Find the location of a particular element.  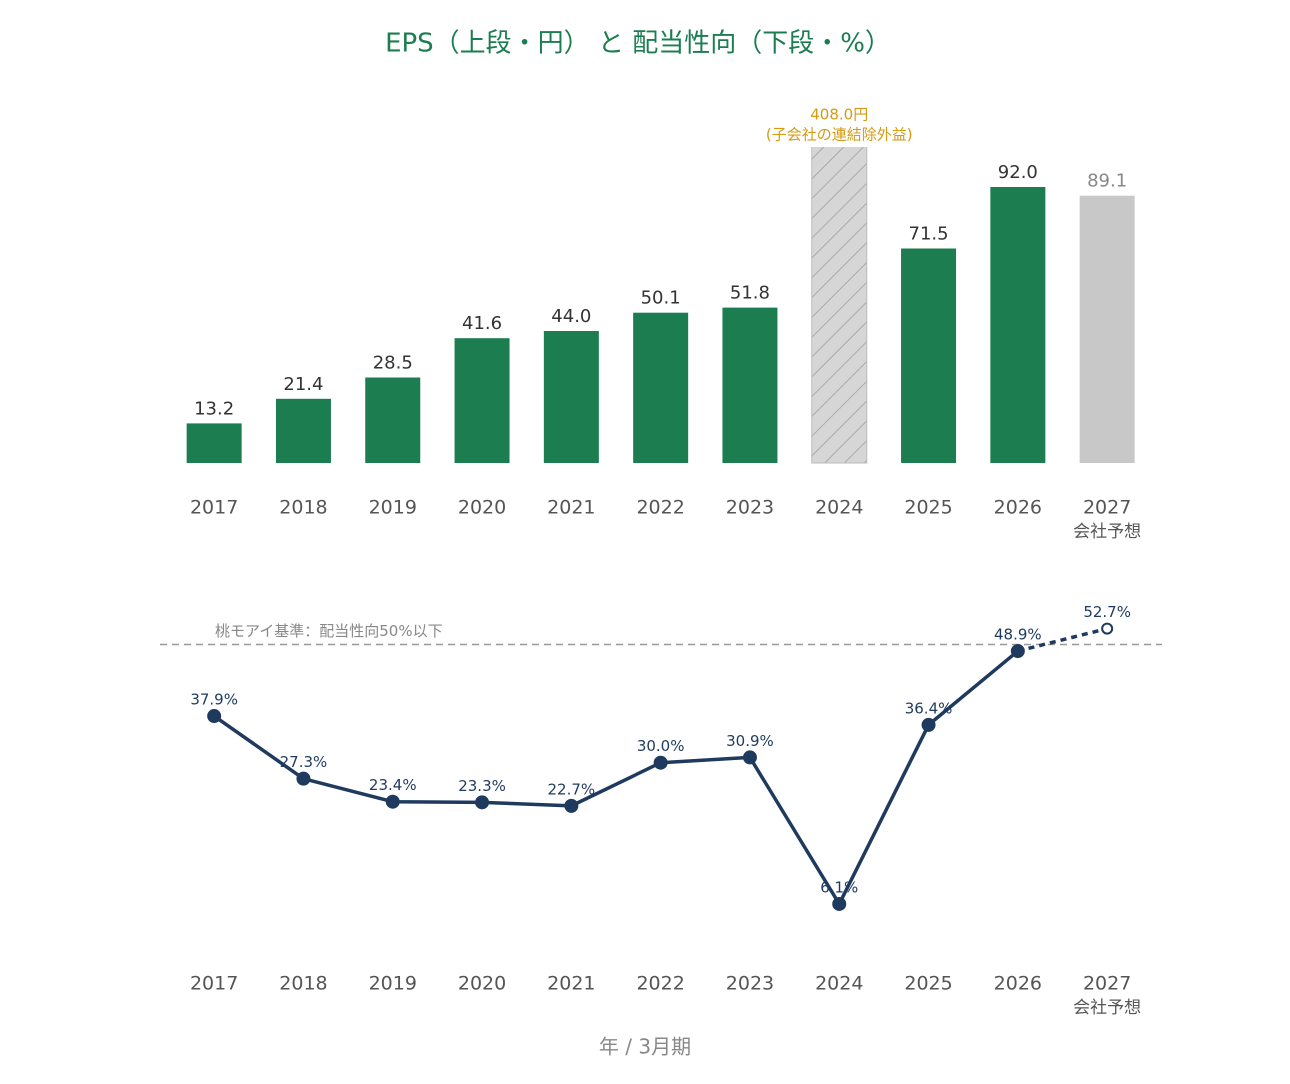

value-label: 30.0% is located at coordinates (661, 746).